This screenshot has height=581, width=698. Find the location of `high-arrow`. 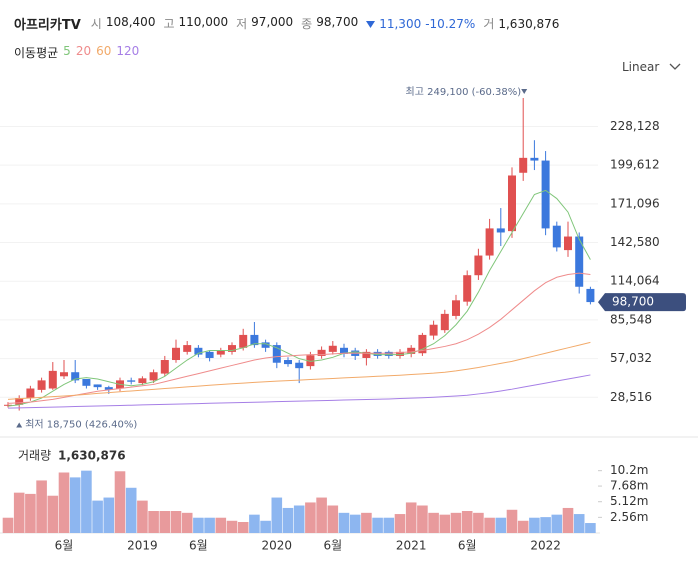

high-arrow is located at coordinates (524, 92).